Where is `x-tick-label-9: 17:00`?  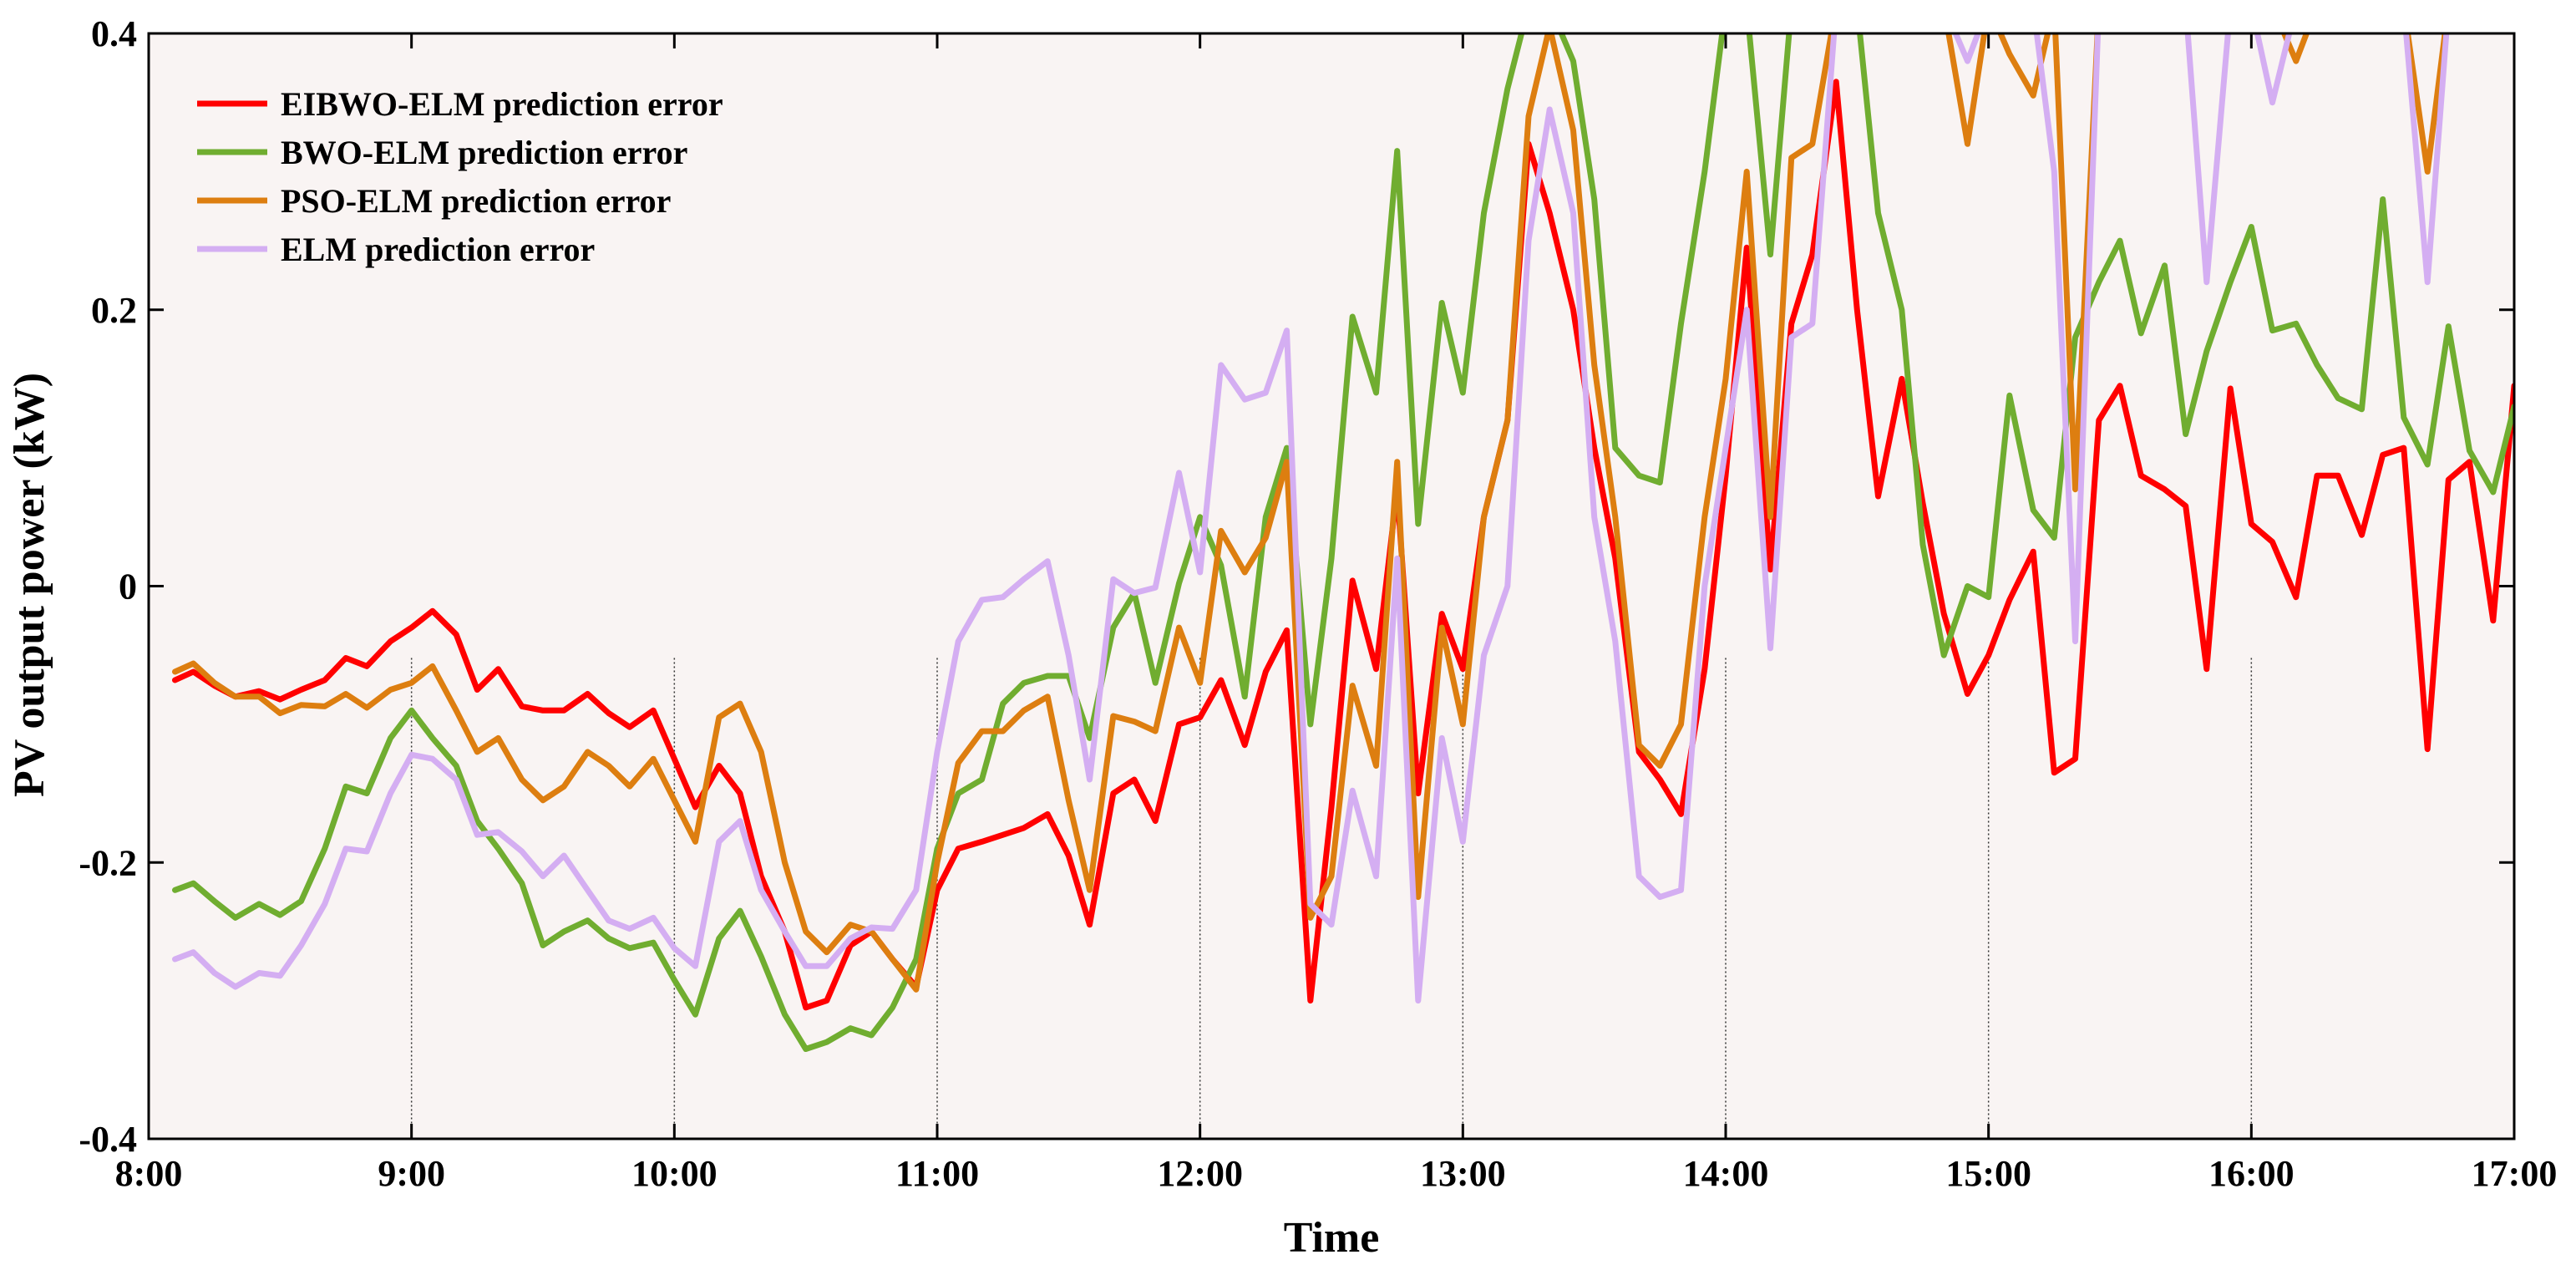 x-tick-label-9: 17:00 is located at coordinates (2515, 1173).